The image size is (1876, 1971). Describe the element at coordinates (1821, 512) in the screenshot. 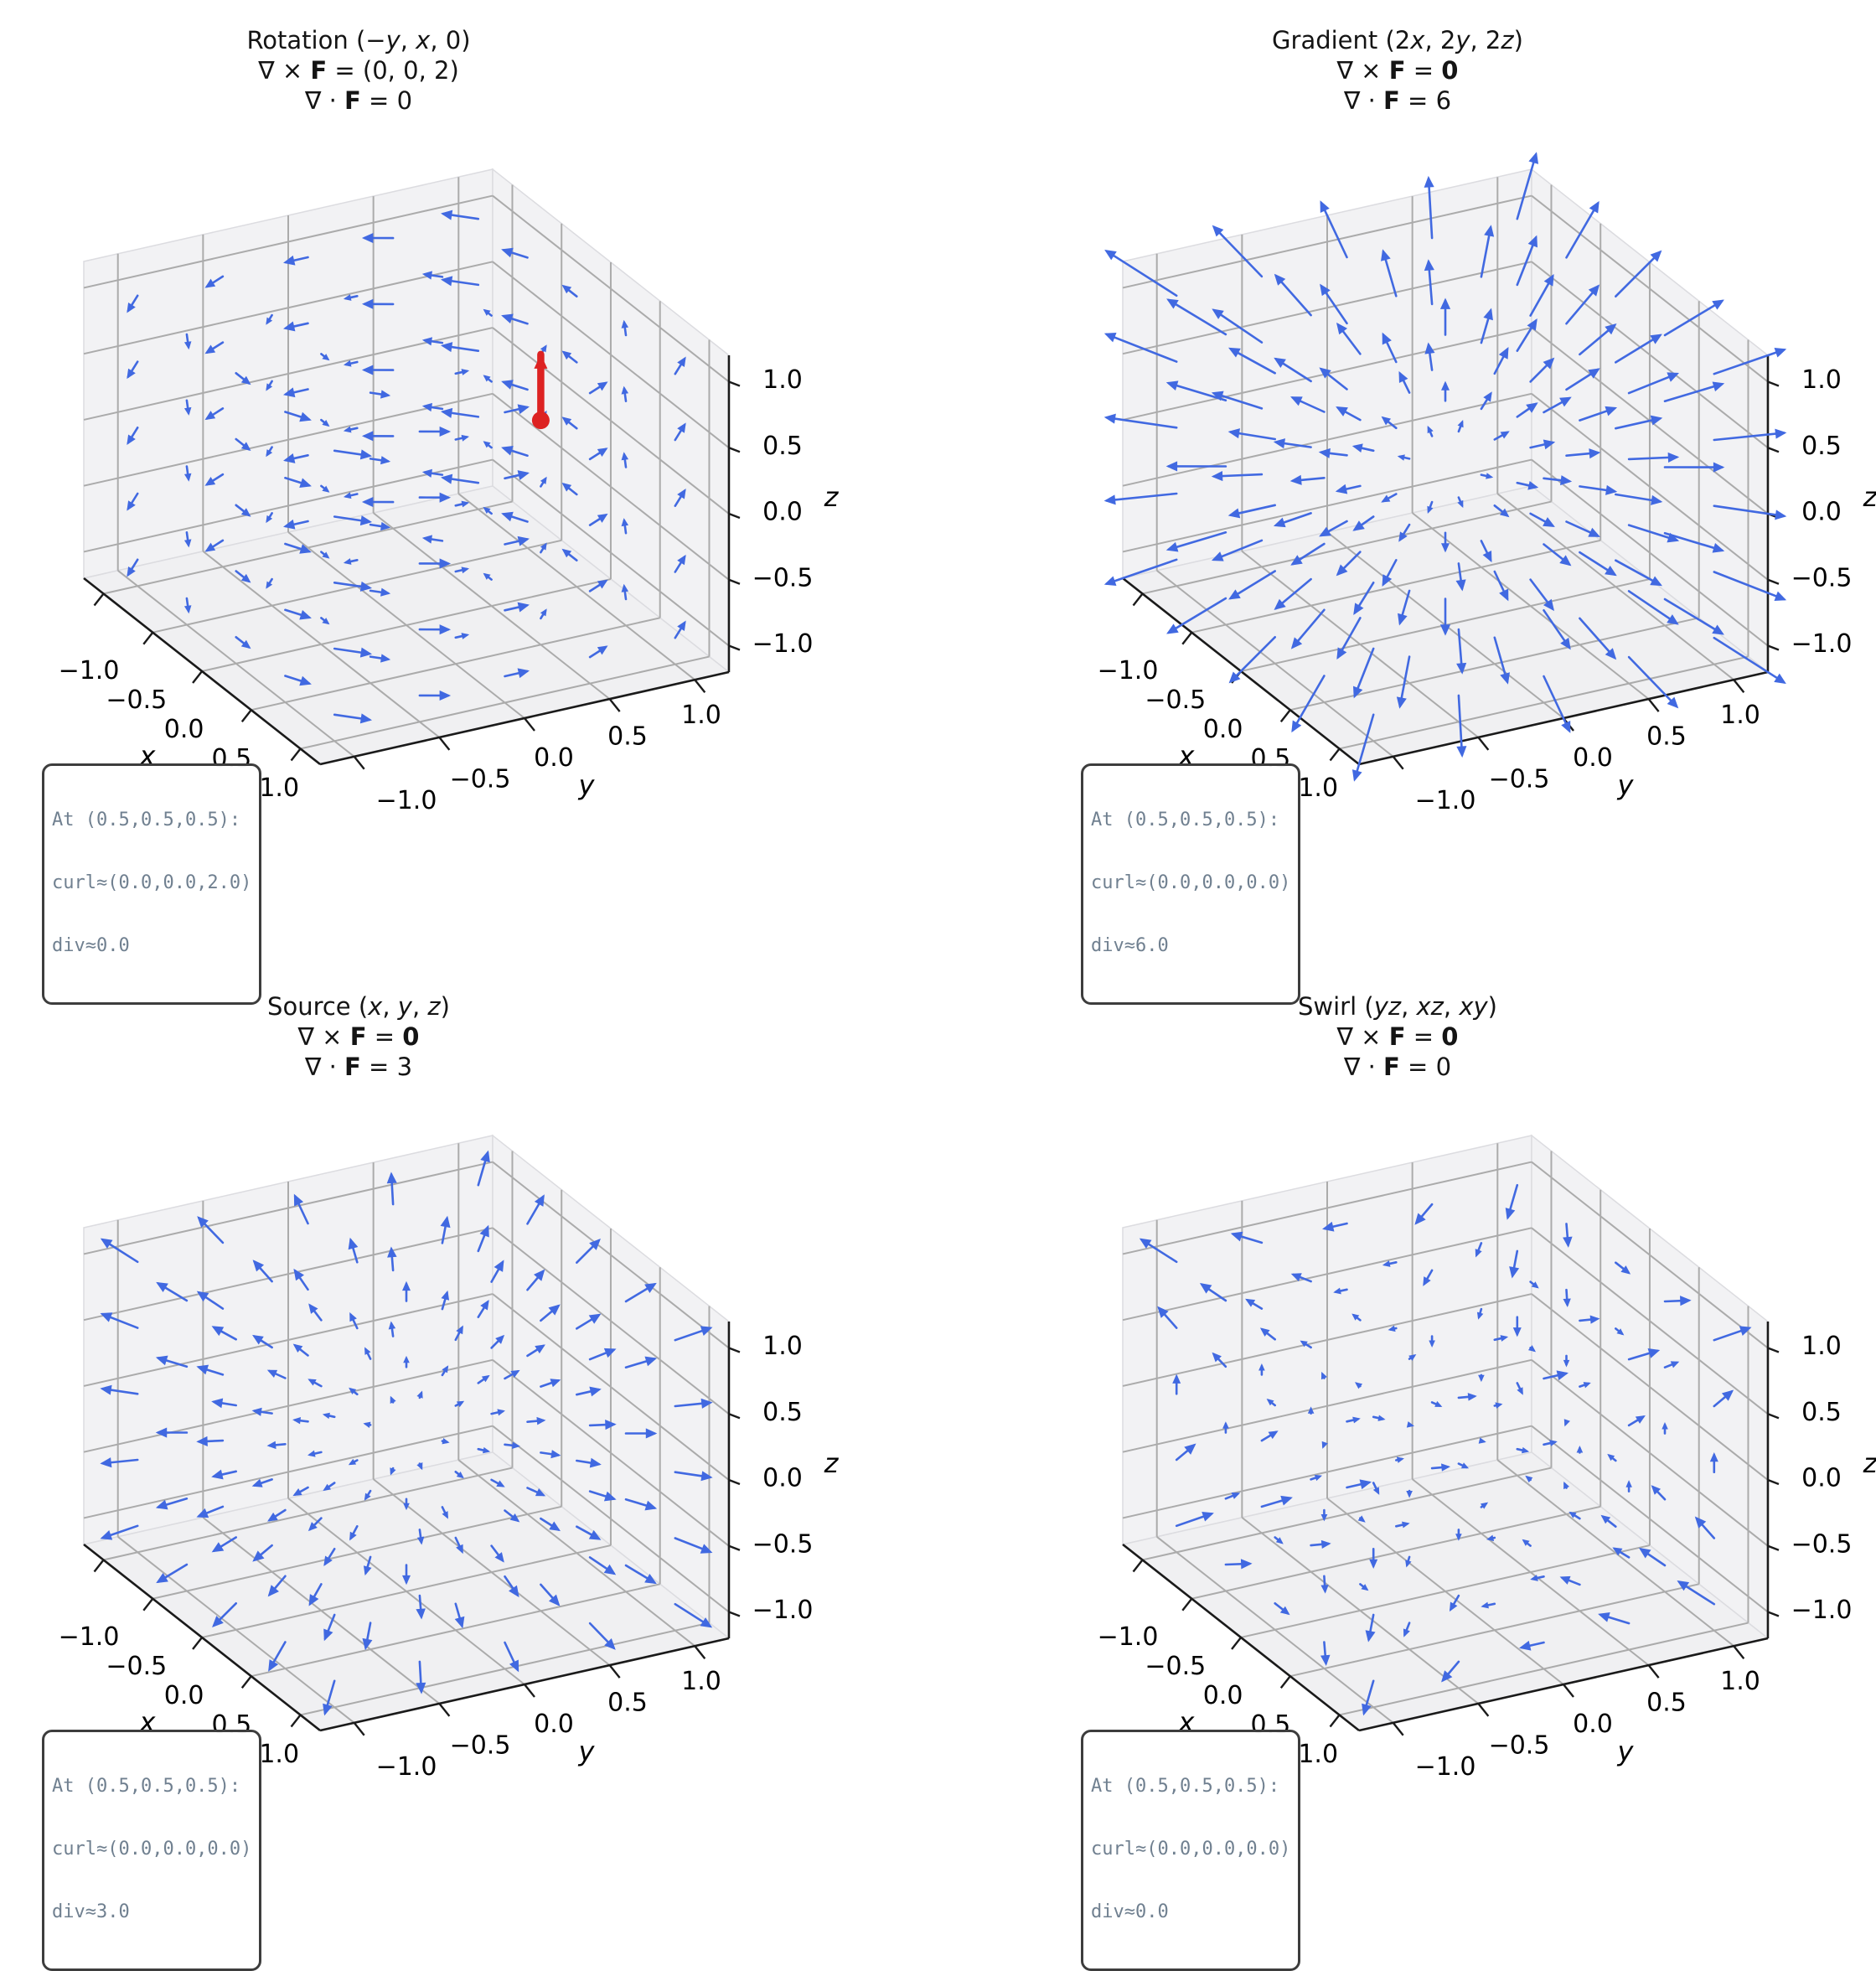

I see `z-tick-label: 0.0` at that location.